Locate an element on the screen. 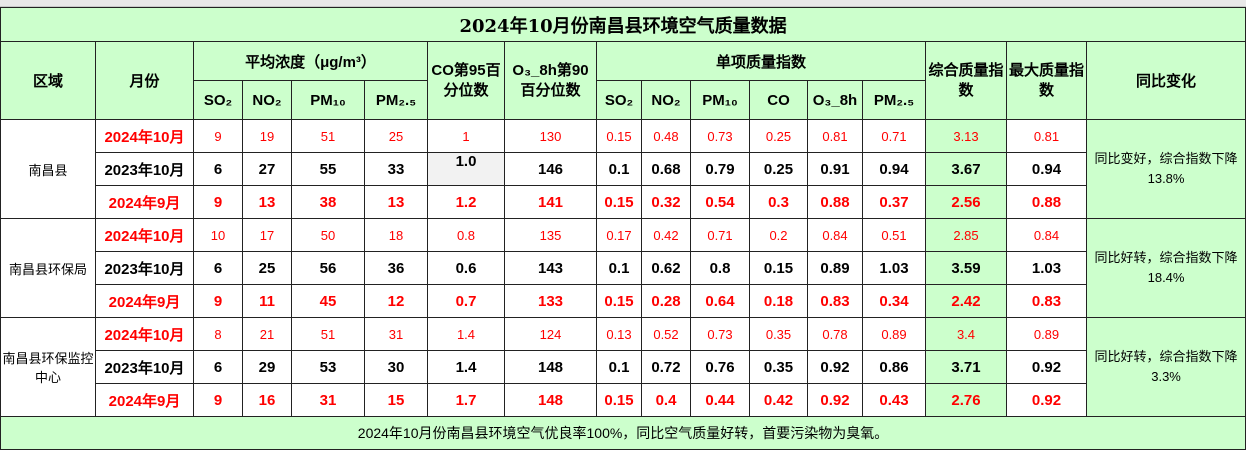  value-cell: 27 is located at coordinates (267, 169).